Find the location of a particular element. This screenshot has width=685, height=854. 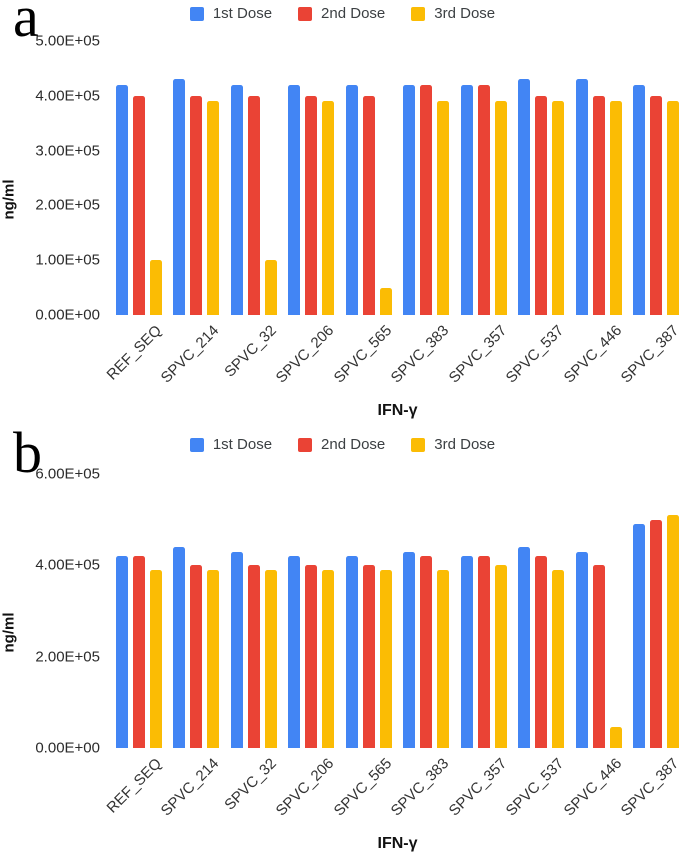

x-tick-label: REF_SEQ is located at coordinates (134, 786).